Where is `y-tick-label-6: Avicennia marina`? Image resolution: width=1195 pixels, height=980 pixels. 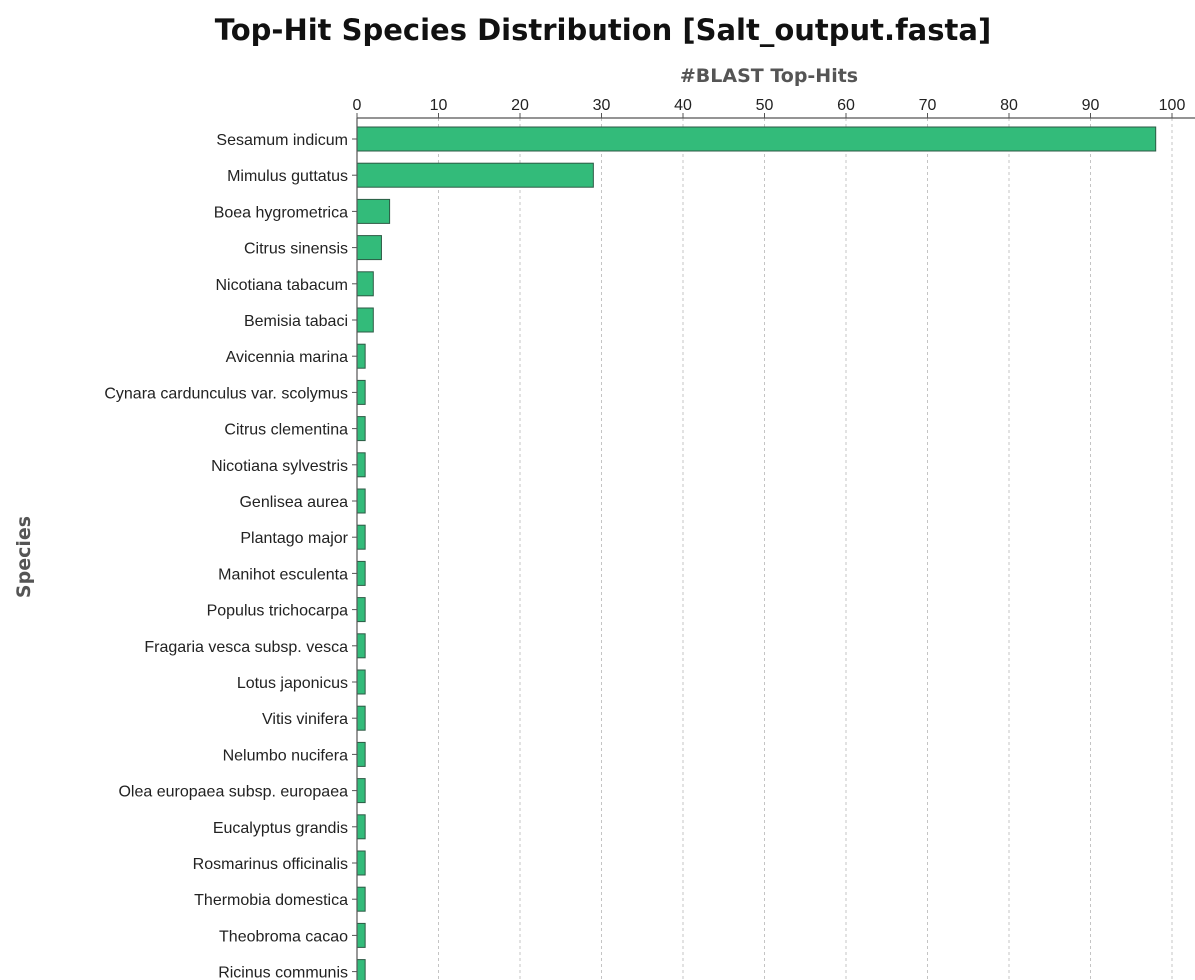 y-tick-label-6: Avicennia marina is located at coordinates (287, 357).